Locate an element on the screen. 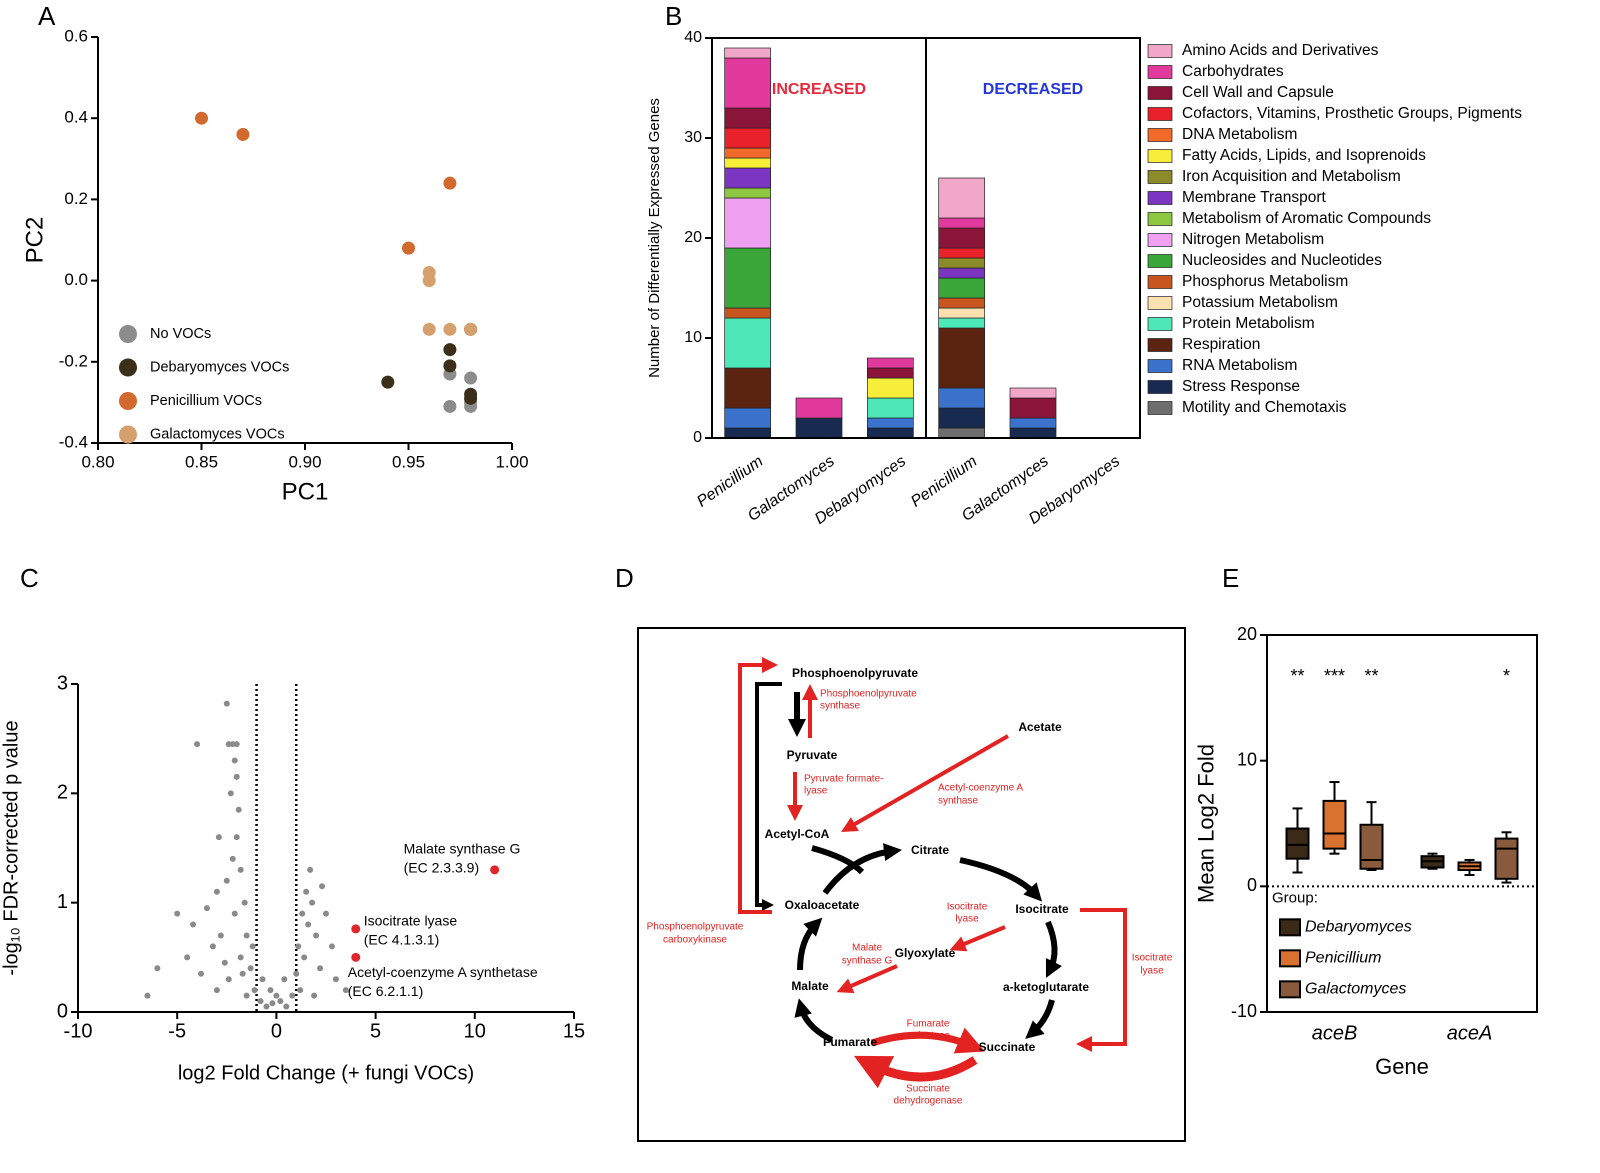 This screenshot has height=1173, width=1600. y-tick-label: 0.6 is located at coordinates (76, 35).